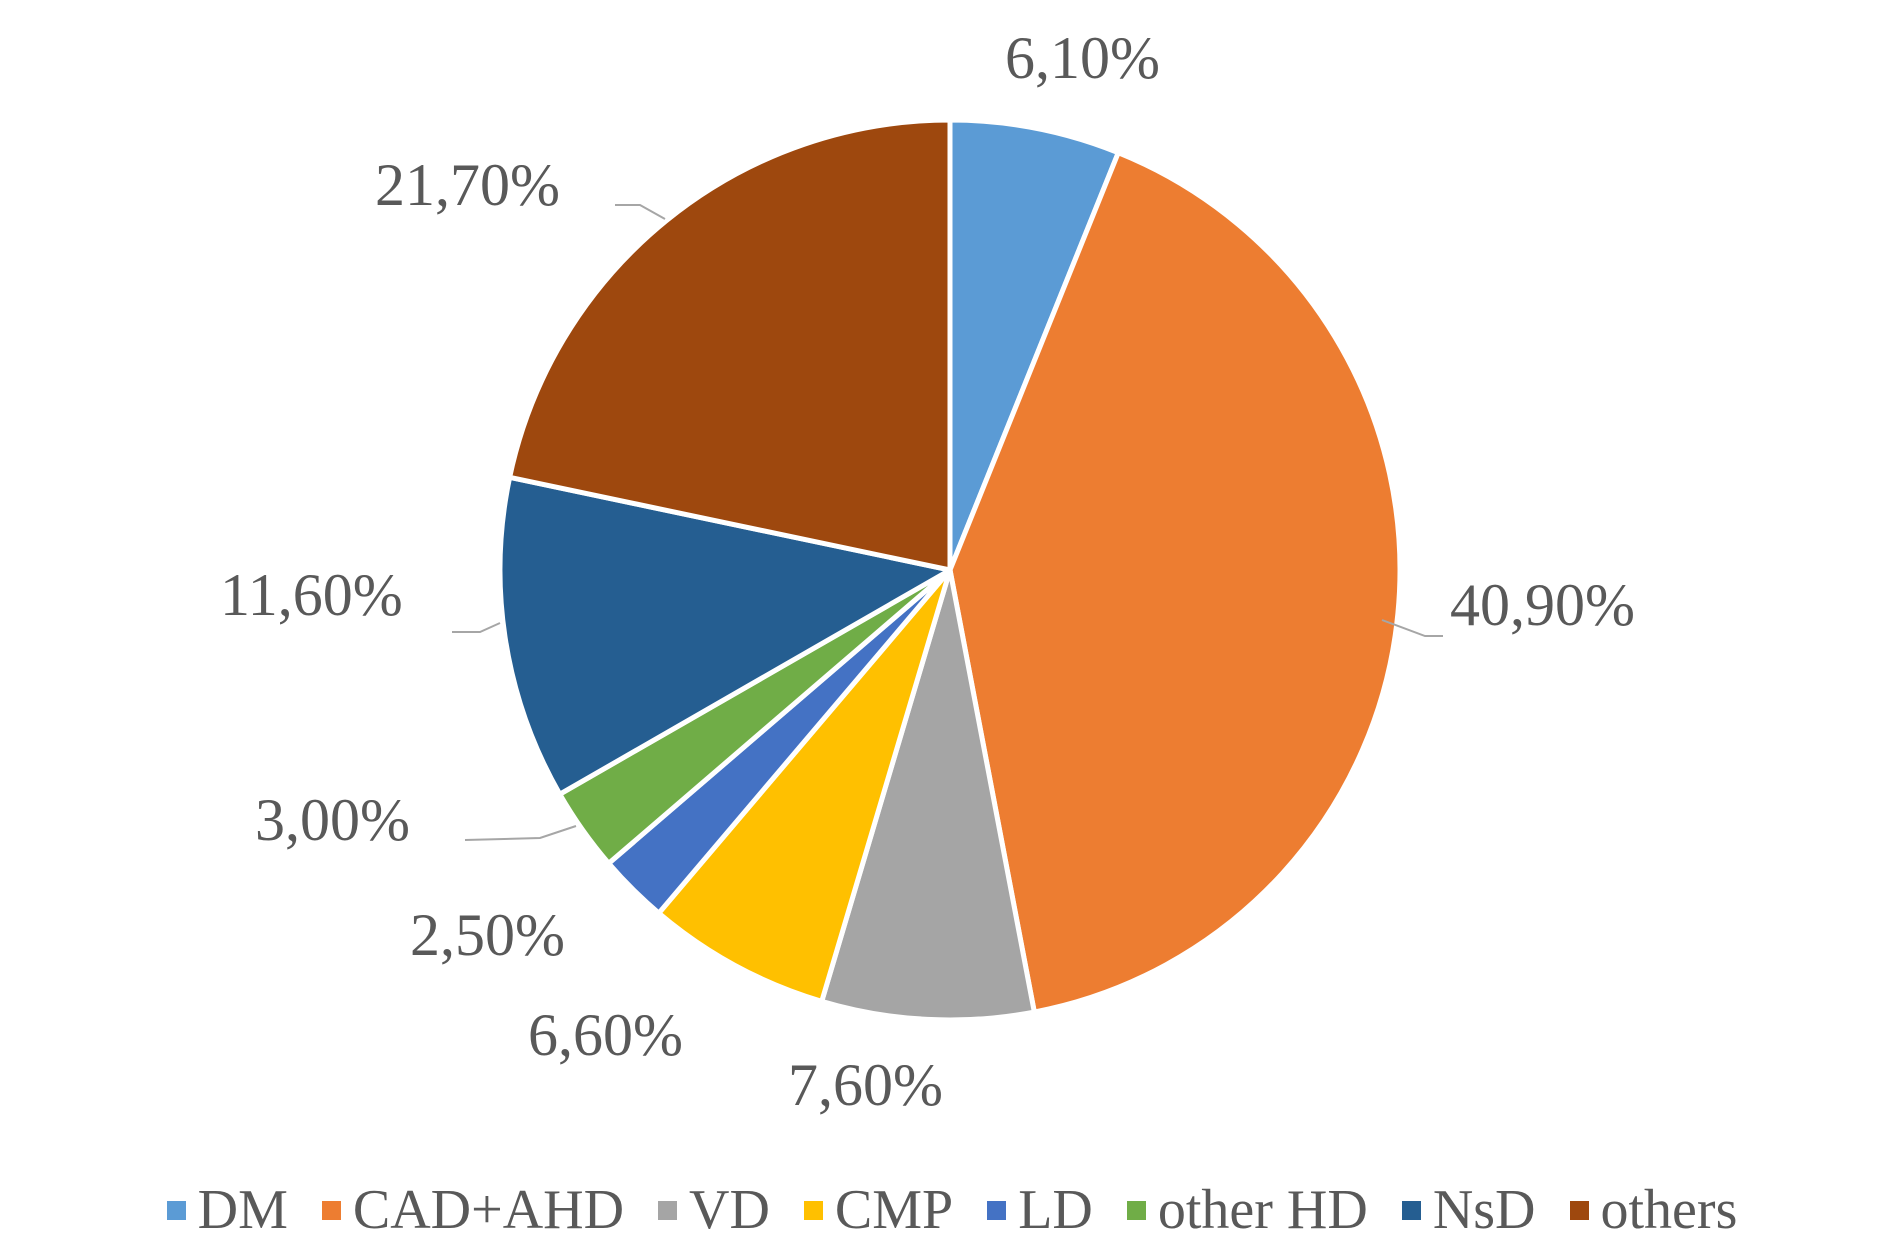  I want to click on legend: DM CAD+AHD VD CMP LD other HD NsD others, so click(952, 1210).